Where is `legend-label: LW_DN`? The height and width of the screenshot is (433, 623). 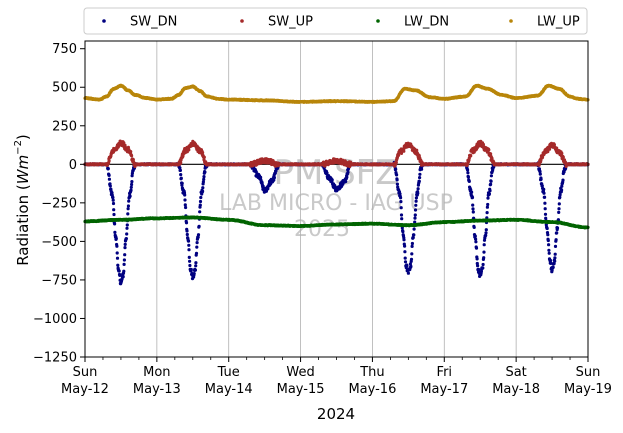
legend-label: LW_DN is located at coordinates (426, 22).